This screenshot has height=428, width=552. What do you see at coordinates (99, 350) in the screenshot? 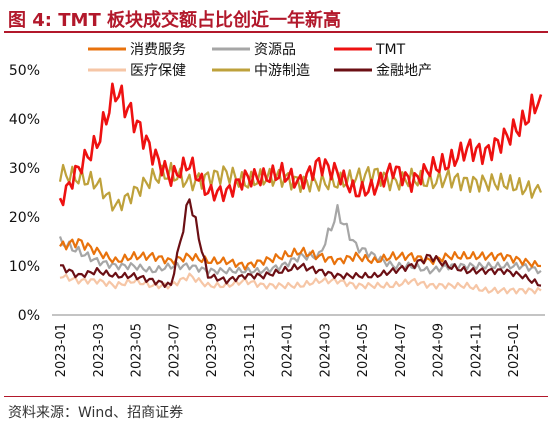
I see `x-tick-label: 2023-03` at bounding box center [99, 350].